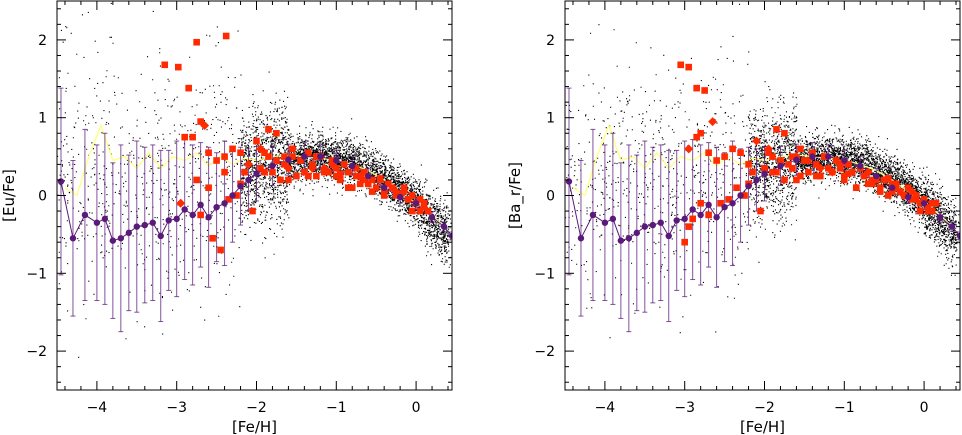 This screenshot has width=962, height=435. What do you see at coordinates (550, 197) in the screenshot?
I see `y-tick-label: 0` at bounding box center [550, 197].